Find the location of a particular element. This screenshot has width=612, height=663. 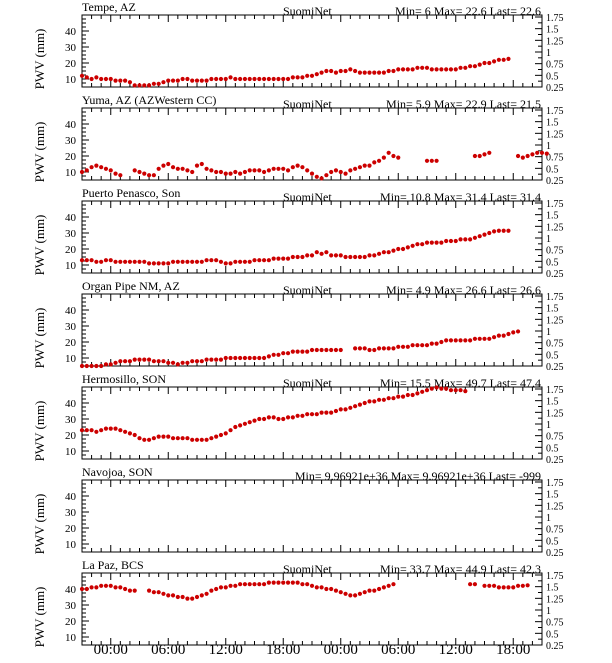

x-time-label: 06:00 is located at coordinates (168, 650).